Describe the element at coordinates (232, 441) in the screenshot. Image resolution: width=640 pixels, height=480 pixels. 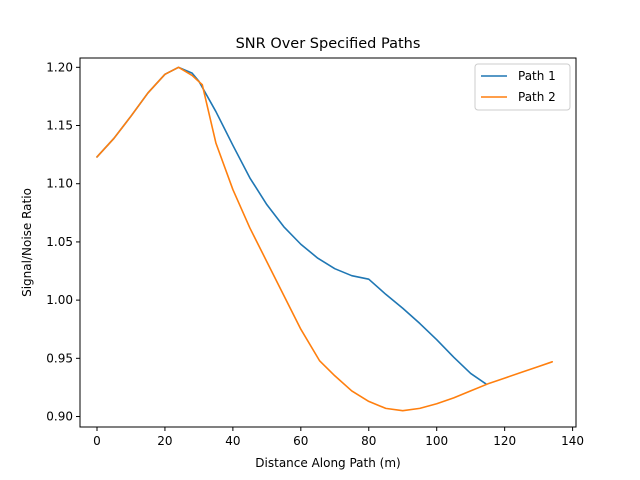
I see `x-tick-label: 40` at that location.